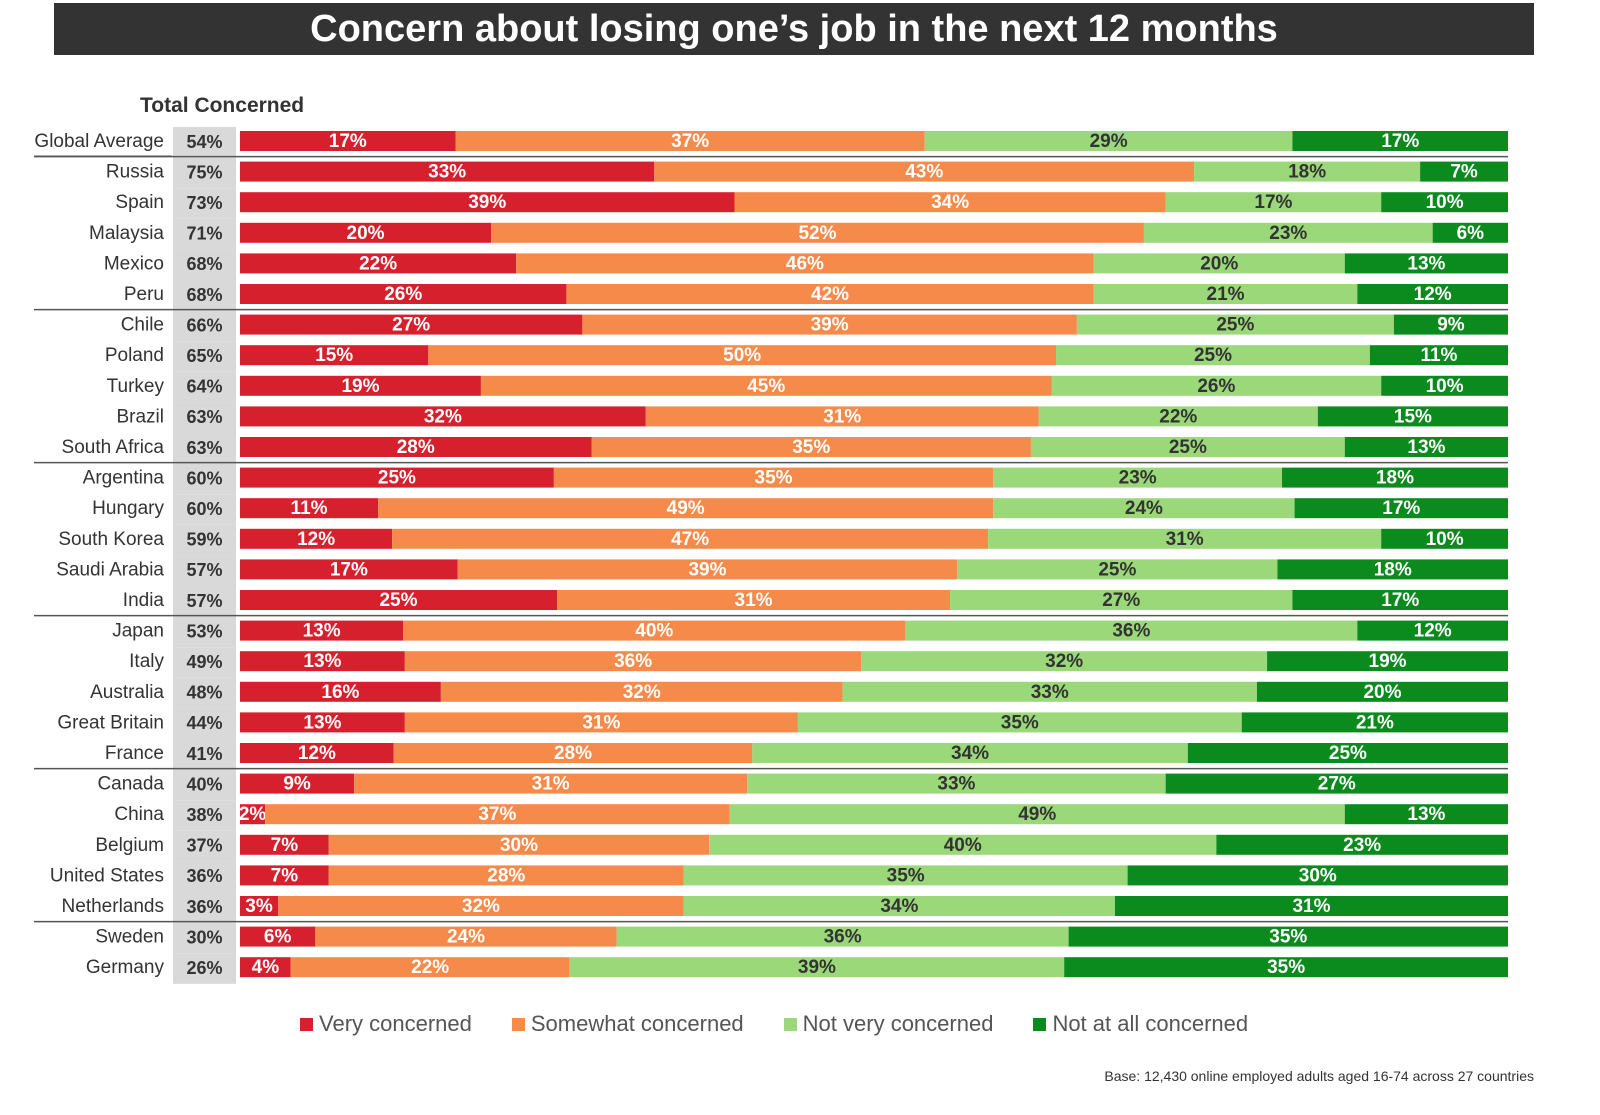  Describe the element at coordinates (204, 540) in the screenshot. I see `total-concerned-value: 59%` at that location.